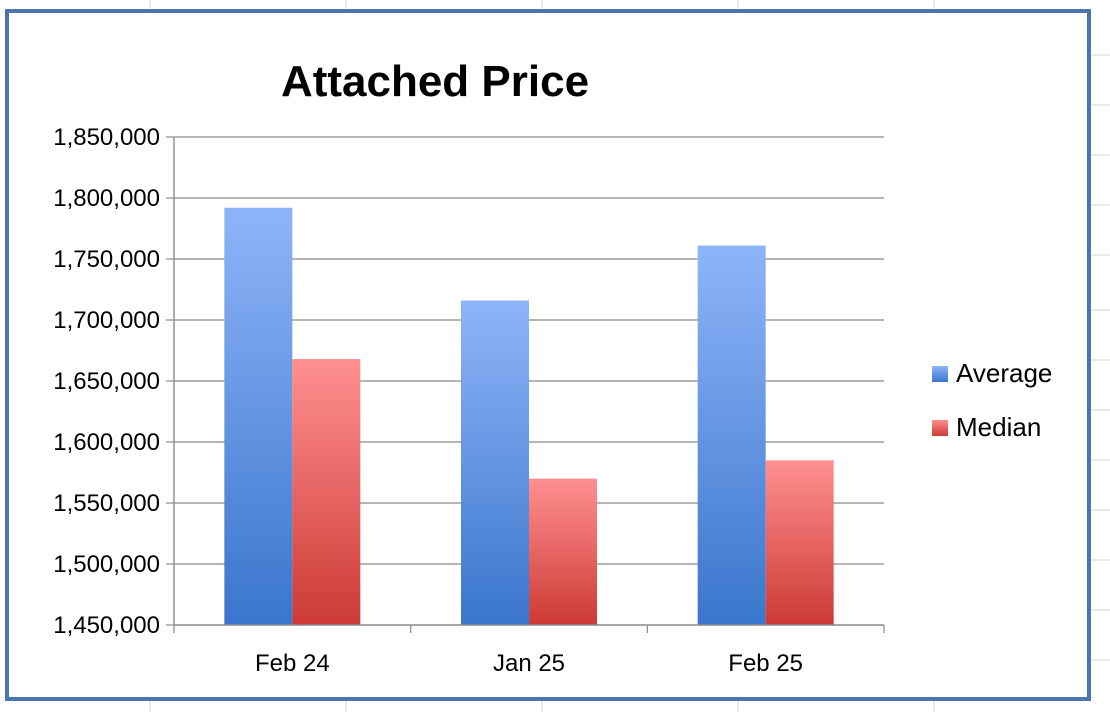 The width and height of the screenshot is (1110, 712). What do you see at coordinates (106, 320) in the screenshot?
I see `y-tick-label: 1,700,000` at bounding box center [106, 320].